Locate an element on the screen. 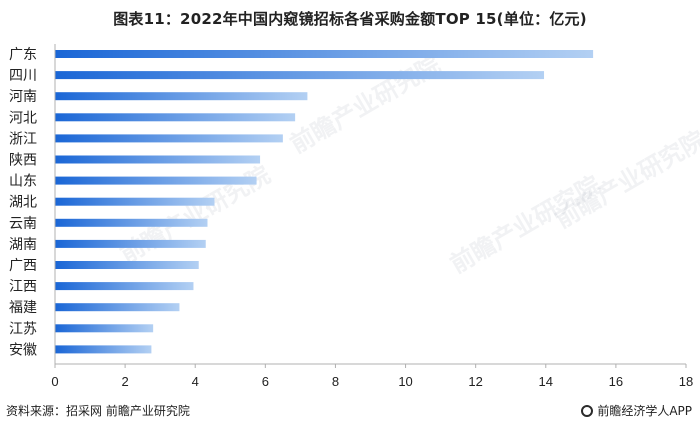  chart-title: 图表11：2022年中国内窥镜招标各省采购金额TOP 15(单位：亿元) is located at coordinates (350, 19).